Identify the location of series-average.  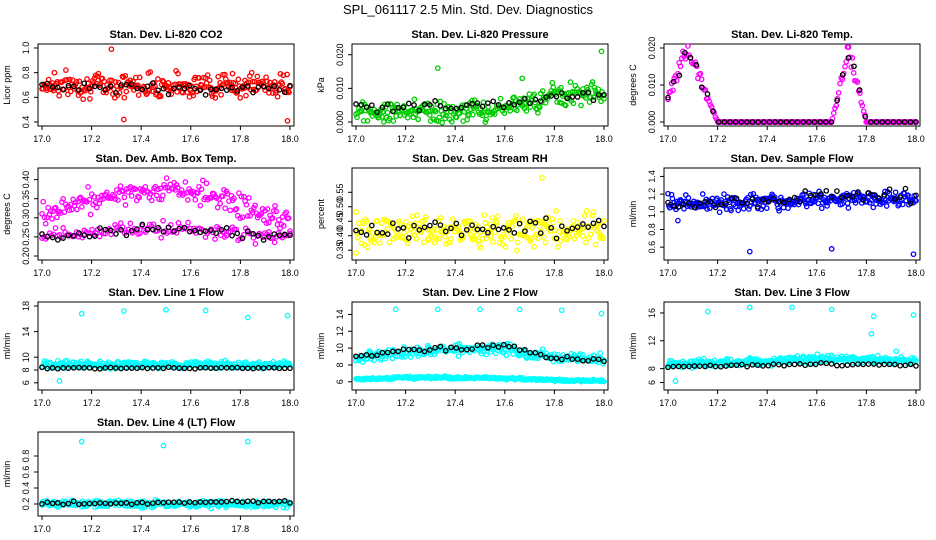
(480, 228).